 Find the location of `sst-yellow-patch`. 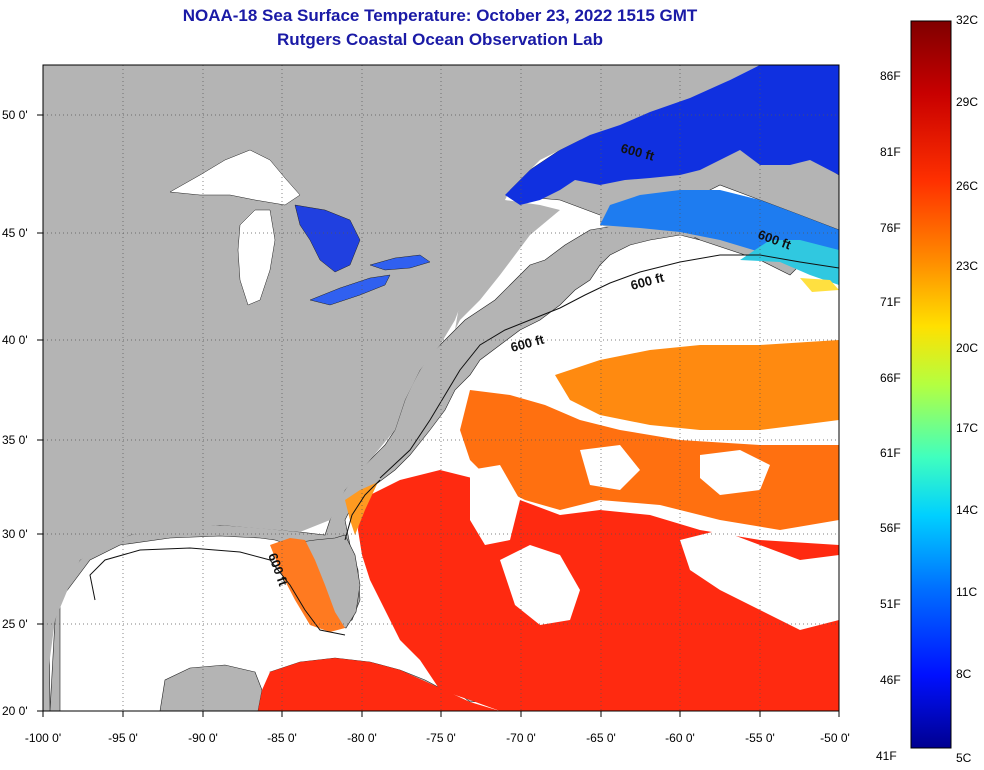

sst-yellow-patch is located at coordinates (819, 285).